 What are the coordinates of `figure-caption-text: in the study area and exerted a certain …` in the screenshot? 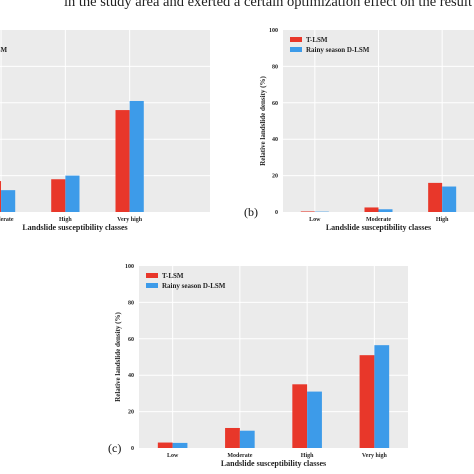 It's located at (268, 5).